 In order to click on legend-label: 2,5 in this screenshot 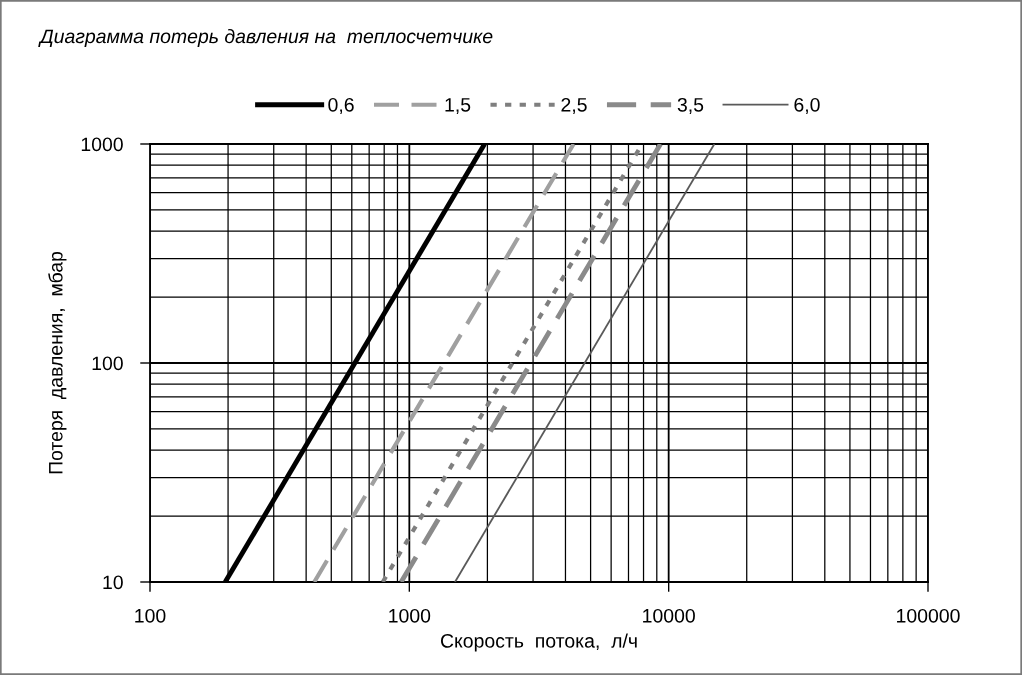, I will do `click(574, 105)`.